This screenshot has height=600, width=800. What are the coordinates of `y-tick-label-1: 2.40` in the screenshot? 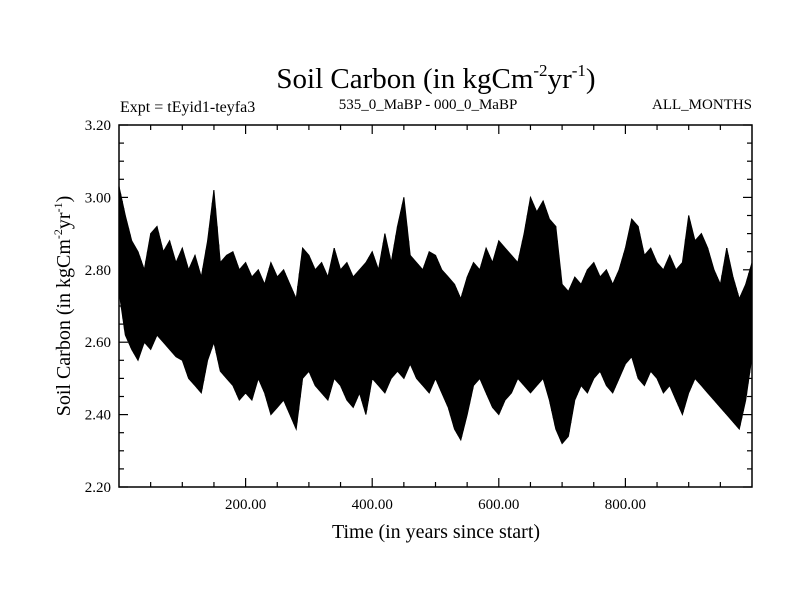 It's located at (98, 416).